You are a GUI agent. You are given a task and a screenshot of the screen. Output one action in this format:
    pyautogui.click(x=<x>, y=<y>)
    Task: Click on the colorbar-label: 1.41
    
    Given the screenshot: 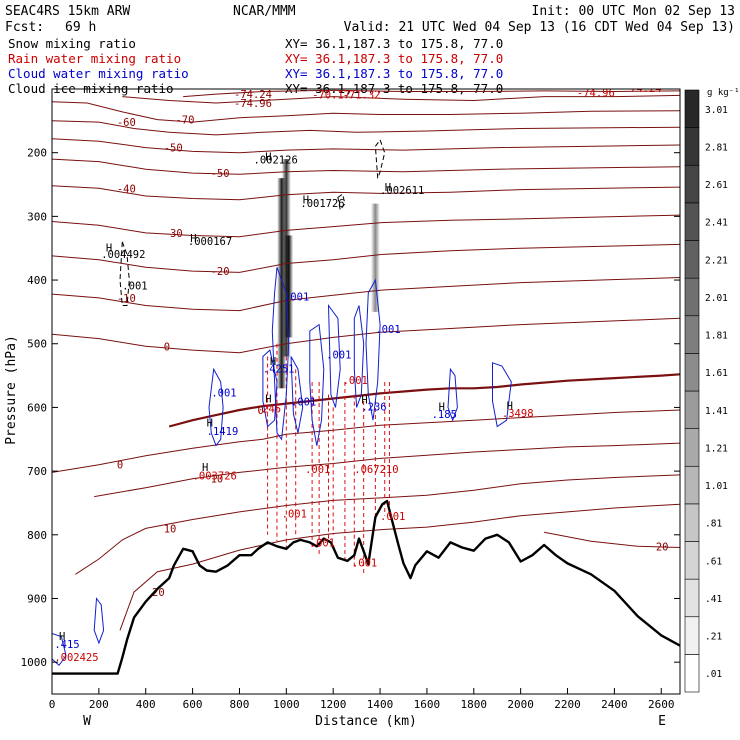 What is the action you would take?
    pyautogui.click(x=716, y=411)
    